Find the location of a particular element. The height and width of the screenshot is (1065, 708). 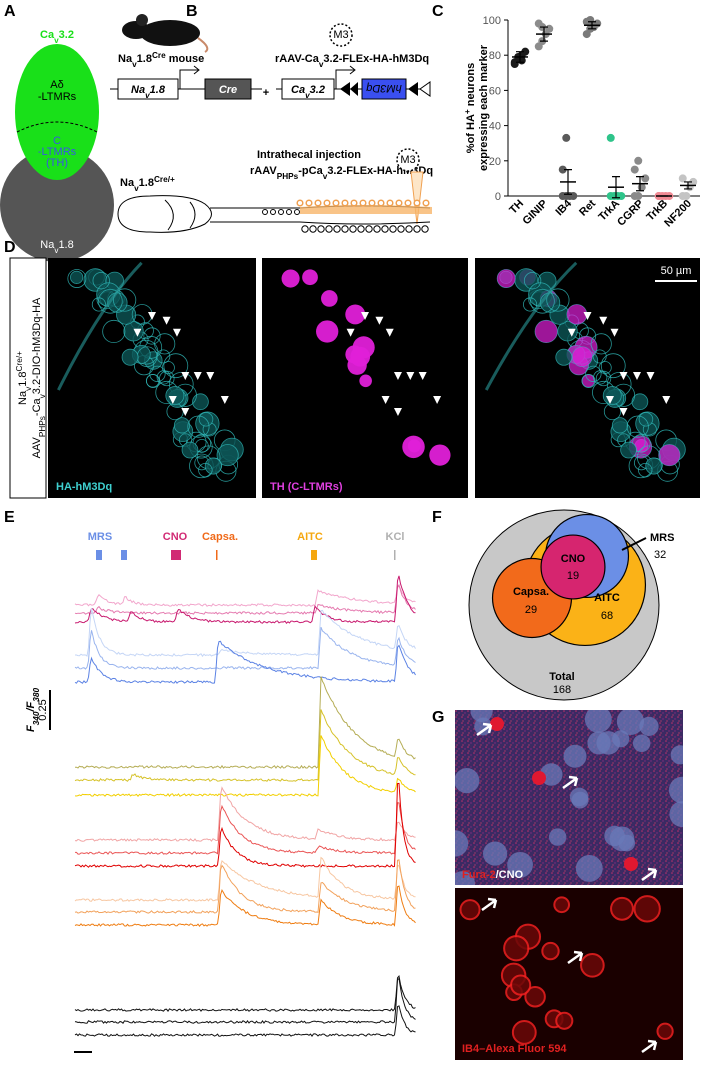

genotype-label-part: v is located at coordinates (136, 188).